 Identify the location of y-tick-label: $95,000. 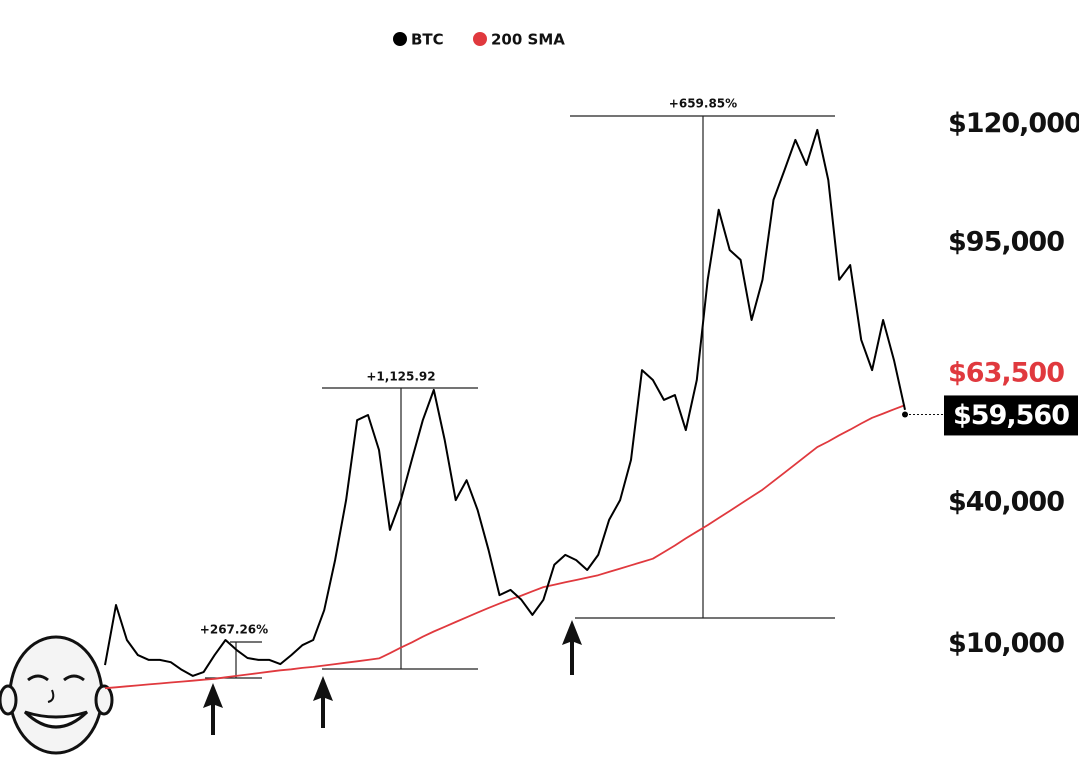
(1006, 241).